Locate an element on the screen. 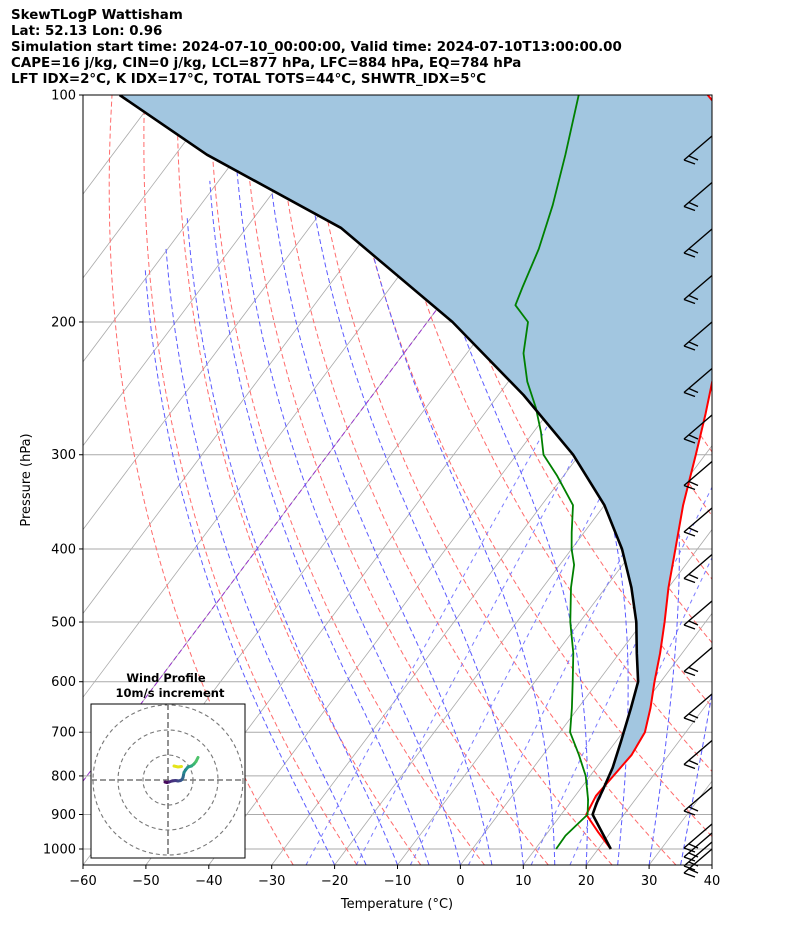  y-tick-label: 700 is located at coordinates (63, 733).